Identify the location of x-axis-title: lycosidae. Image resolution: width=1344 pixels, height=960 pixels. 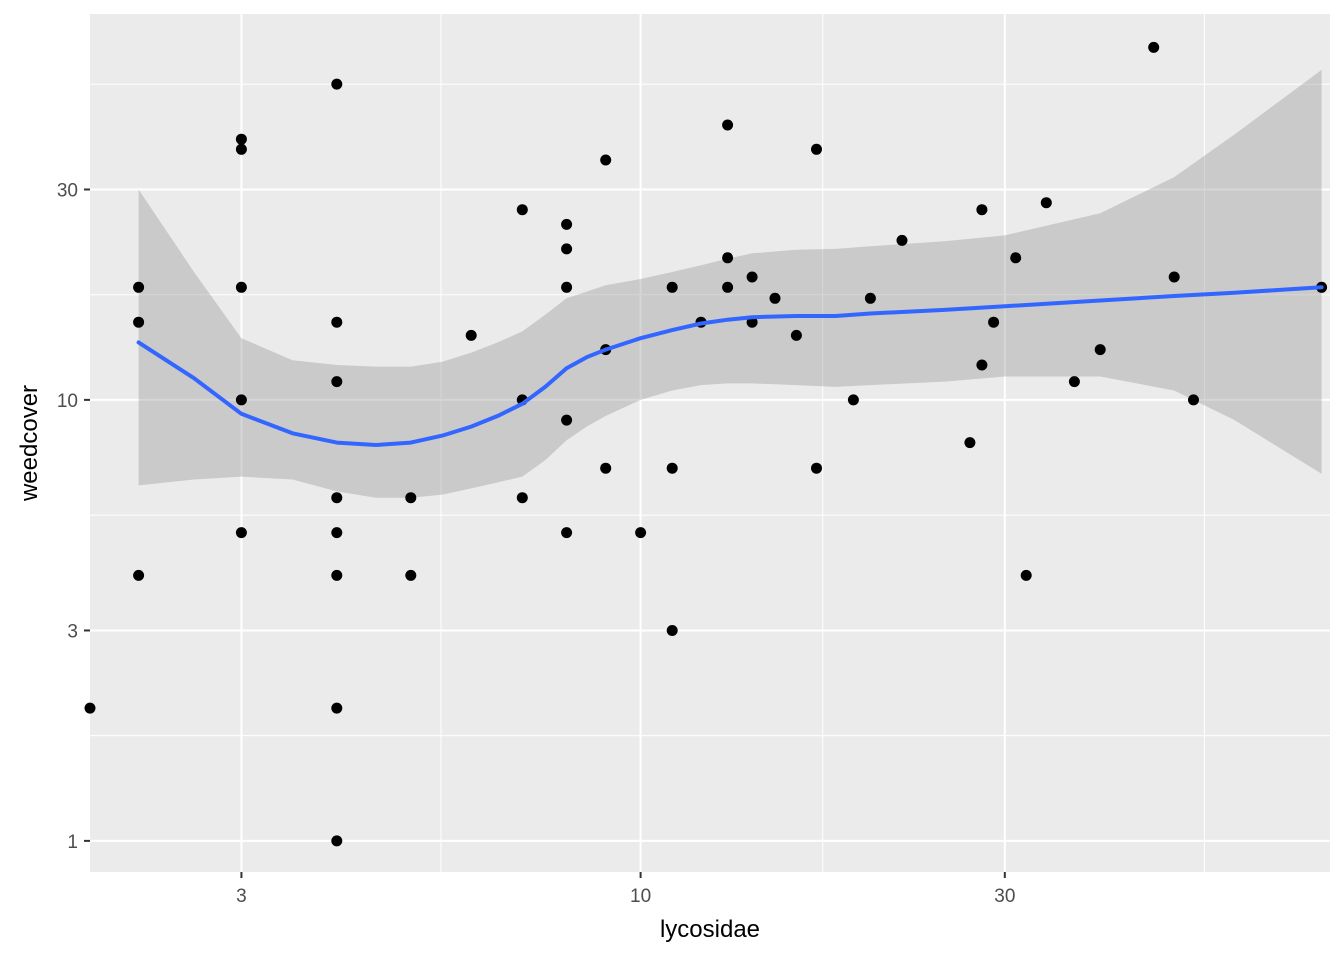
(710, 929).